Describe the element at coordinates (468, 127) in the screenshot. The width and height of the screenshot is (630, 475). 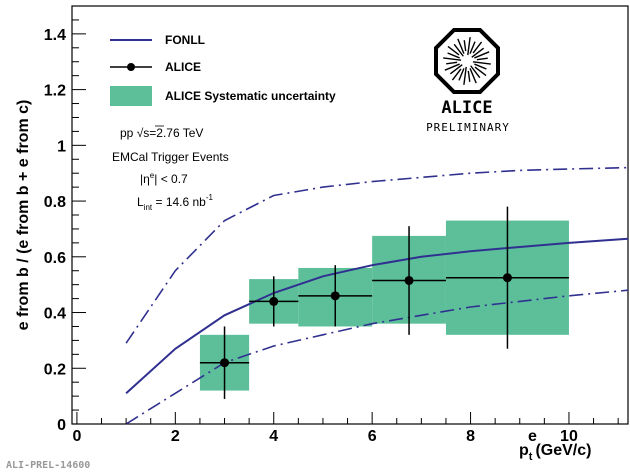
I see `logo-preliminary: PRELIMINARY` at that location.